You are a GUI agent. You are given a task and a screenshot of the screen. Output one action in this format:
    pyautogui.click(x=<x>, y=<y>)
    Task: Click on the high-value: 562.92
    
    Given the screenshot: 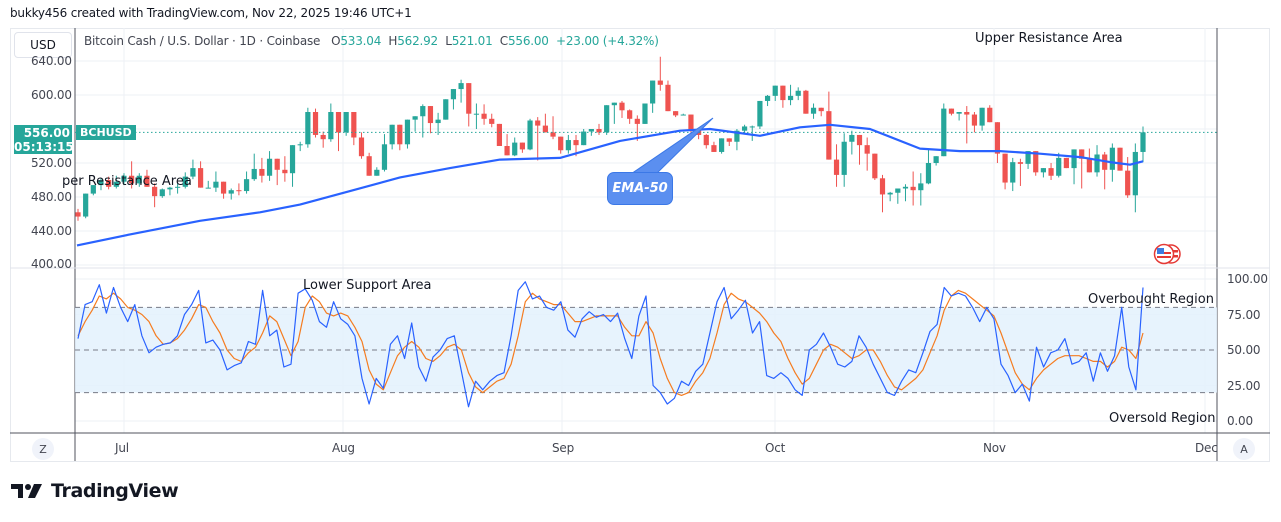 What is the action you would take?
    pyautogui.click(x=417, y=41)
    